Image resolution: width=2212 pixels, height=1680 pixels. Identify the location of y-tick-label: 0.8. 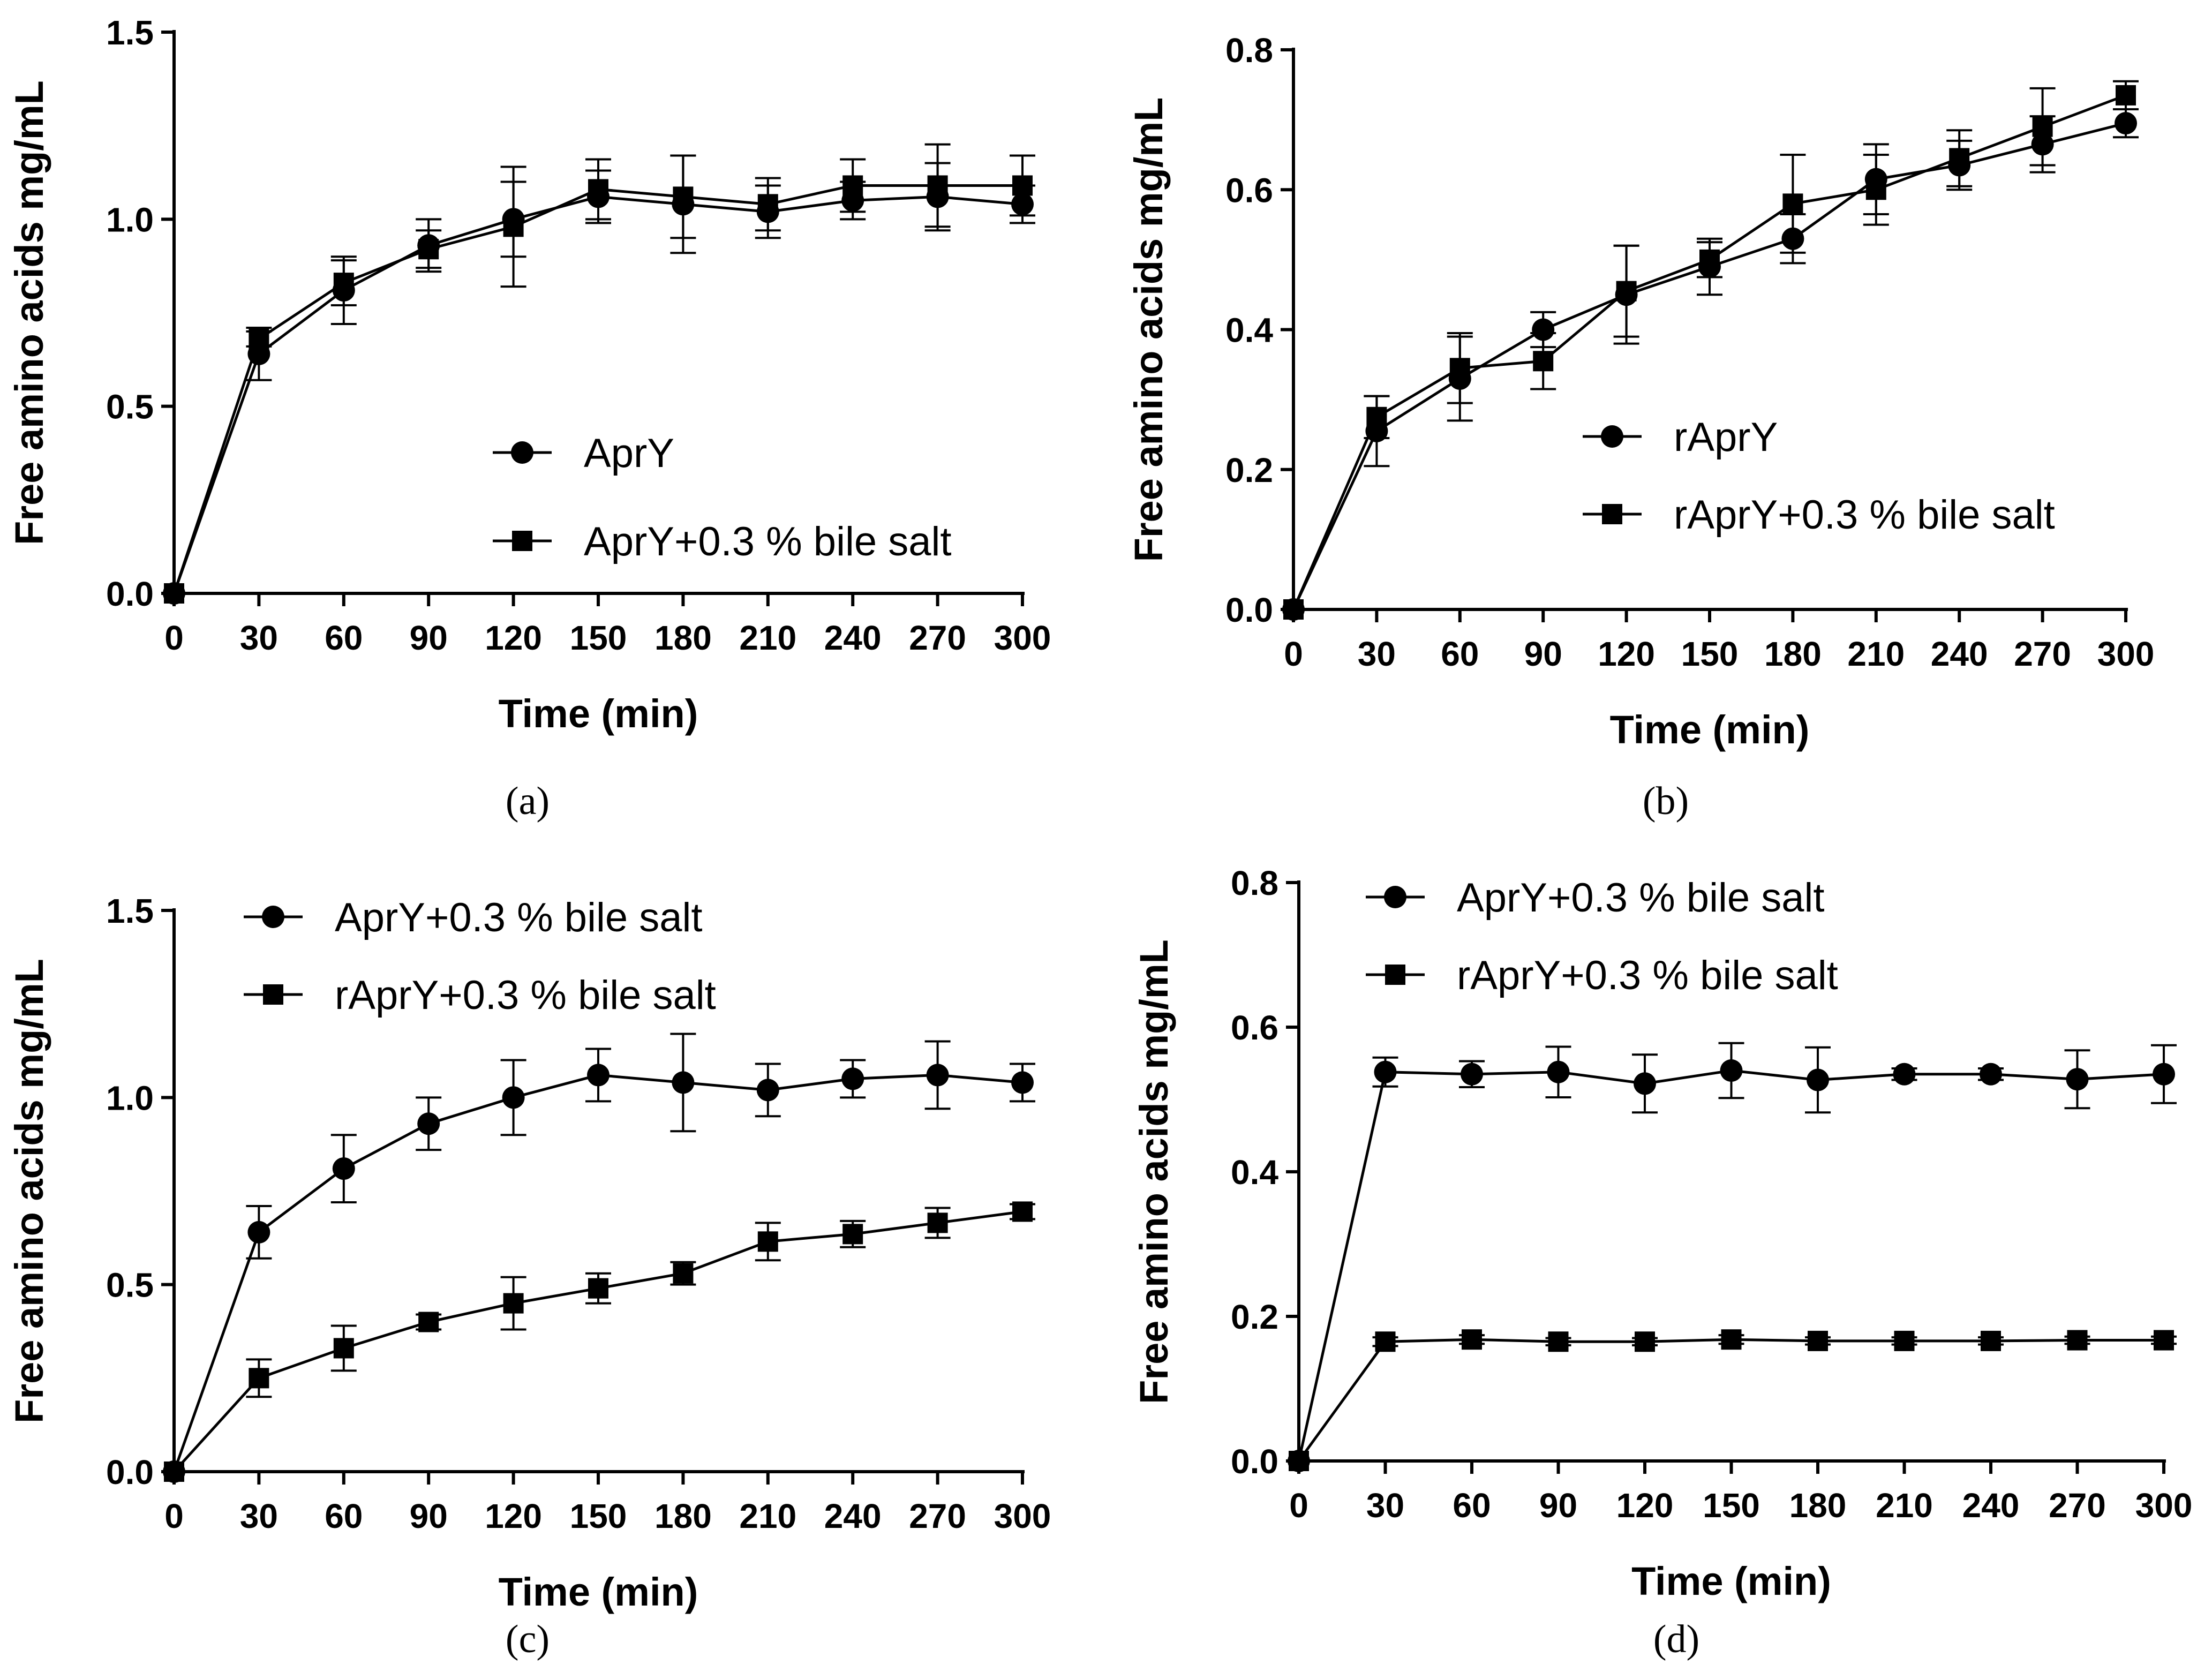
(1254, 883).